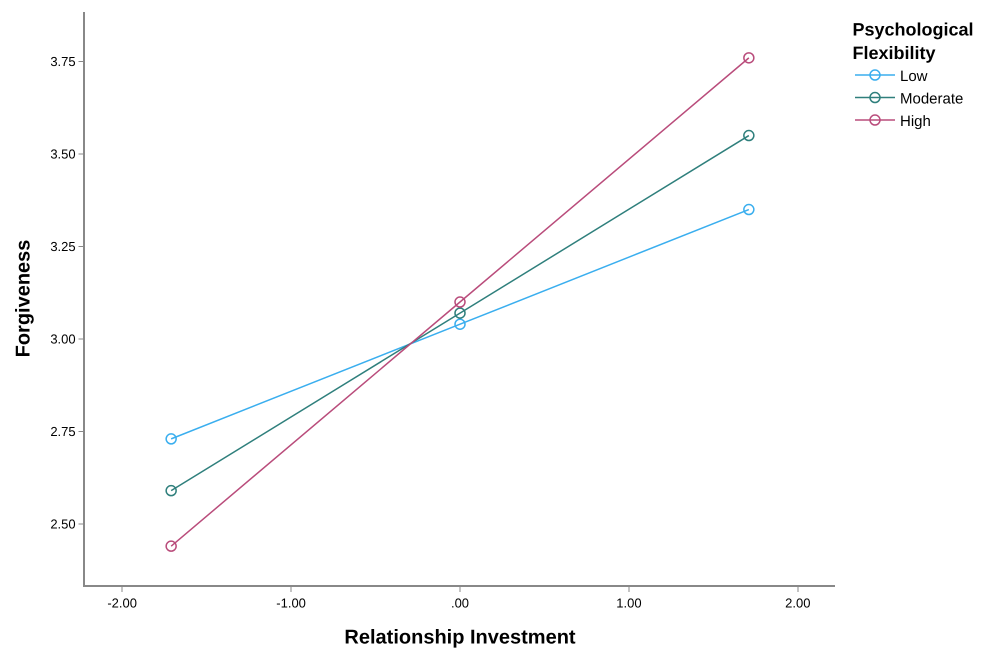 This screenshot has height=655, width=992. Describe the element at coordinates (63, 154) in the screenshot. I see `y-tick-label: 3.50` at that location.